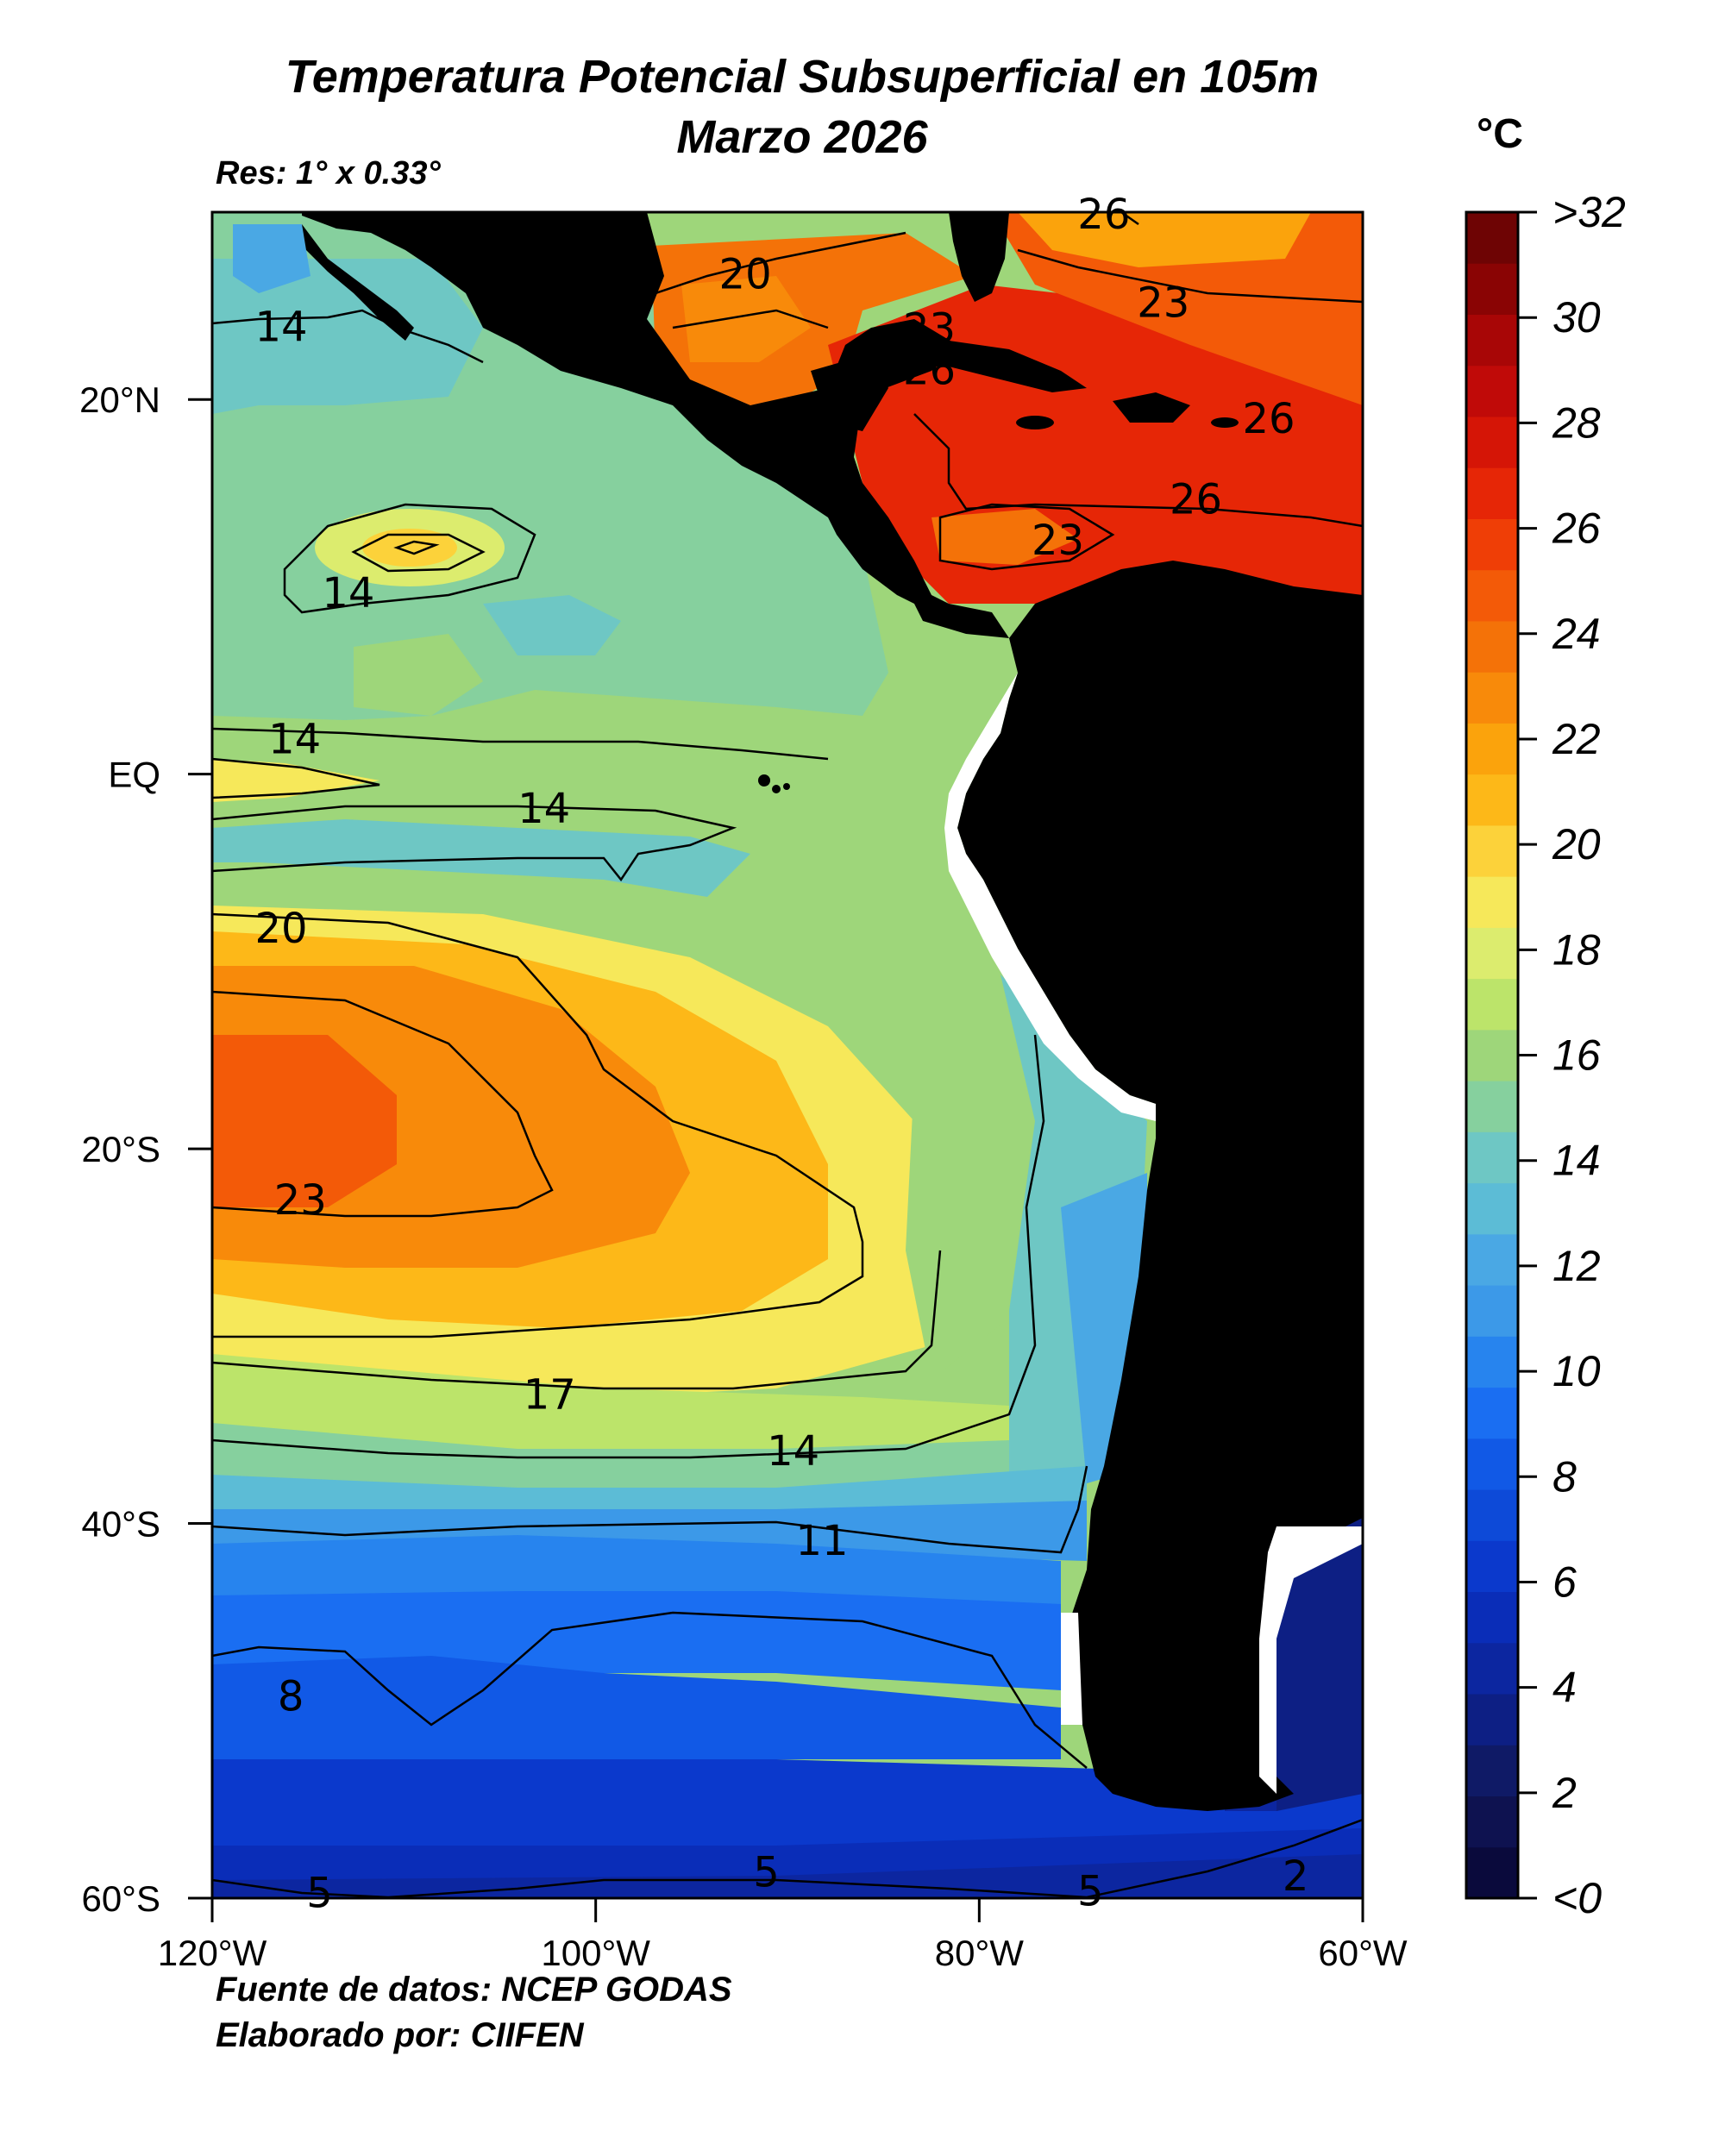  Describe the element at coordinates (1576, 1266) in the screenshot. I see `colorbar-label: 12` at that location.